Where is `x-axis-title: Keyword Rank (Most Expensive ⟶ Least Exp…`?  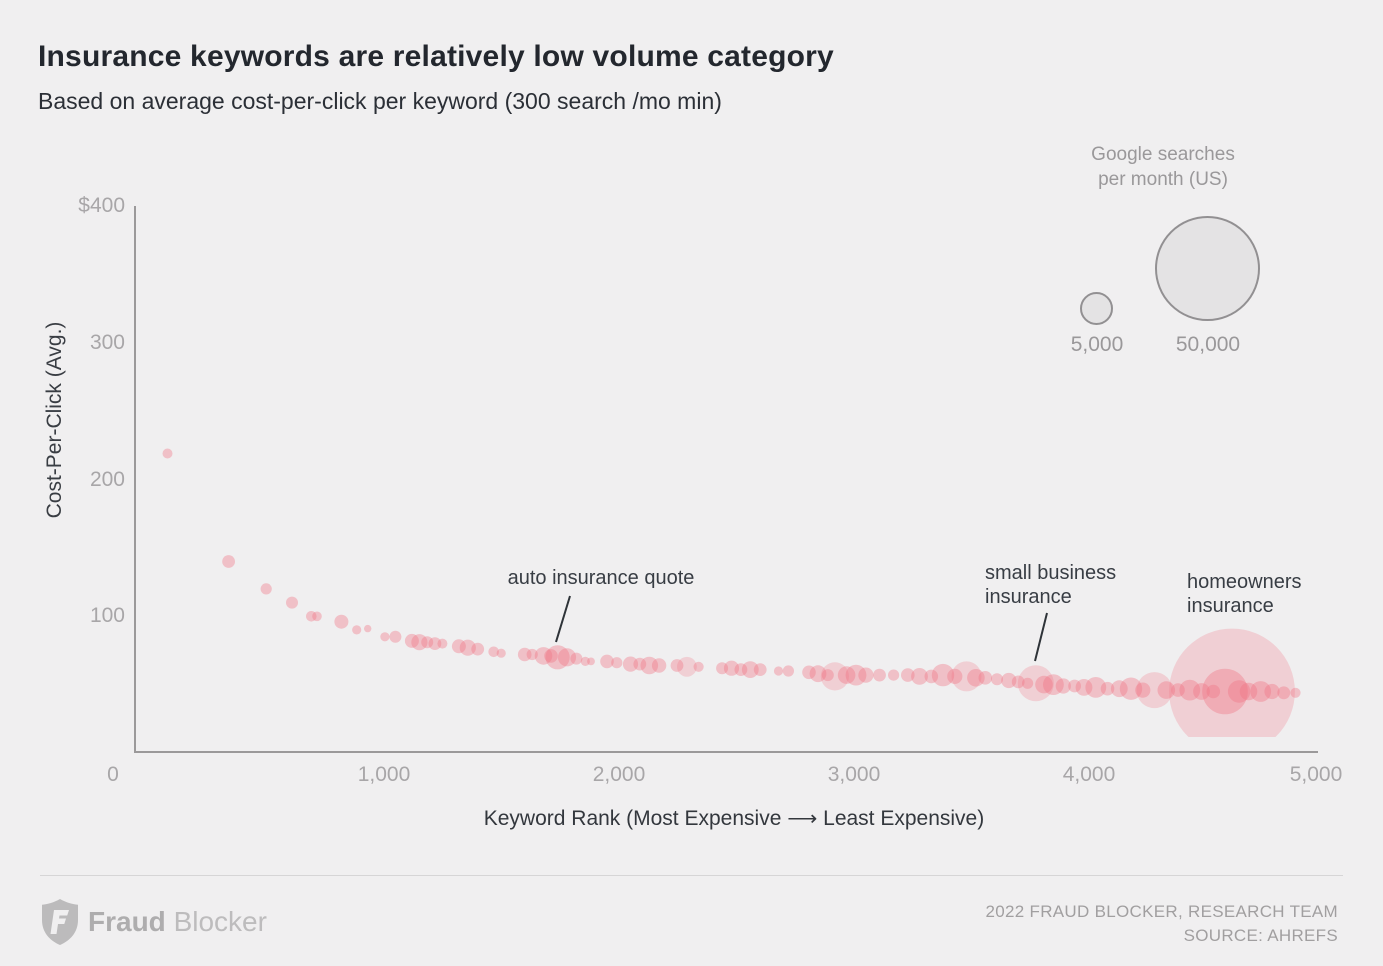
x-axis-title: Keyword Rank (Most Expensive ⟶ Least Exp… is located at coordinates (734, 818).